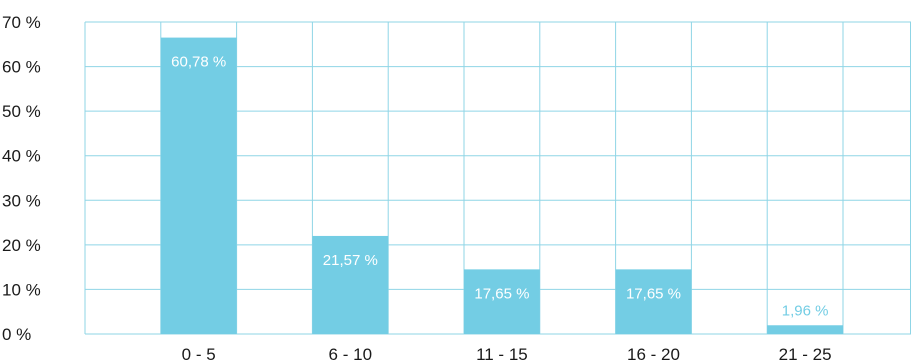 This screenshot has height=364, width=911. What do you see at coordinates (21, 245) in the screenshot?
I see `y-tick-label: 20 %` at bounding box center [21, 245].